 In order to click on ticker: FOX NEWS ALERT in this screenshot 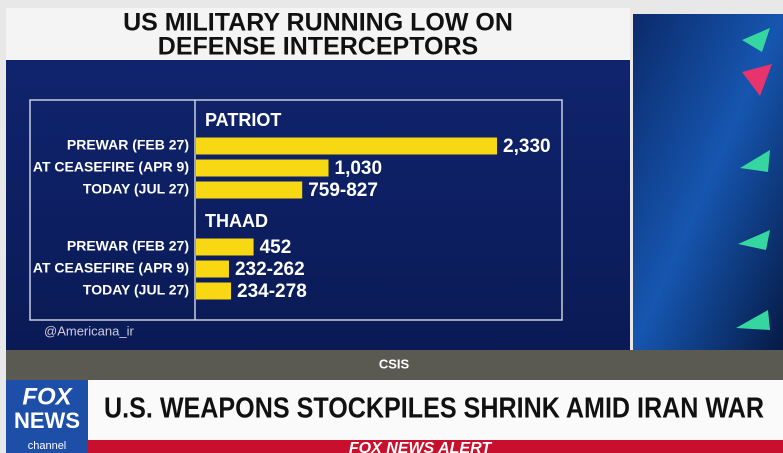, I will do `click(420, 446)`.